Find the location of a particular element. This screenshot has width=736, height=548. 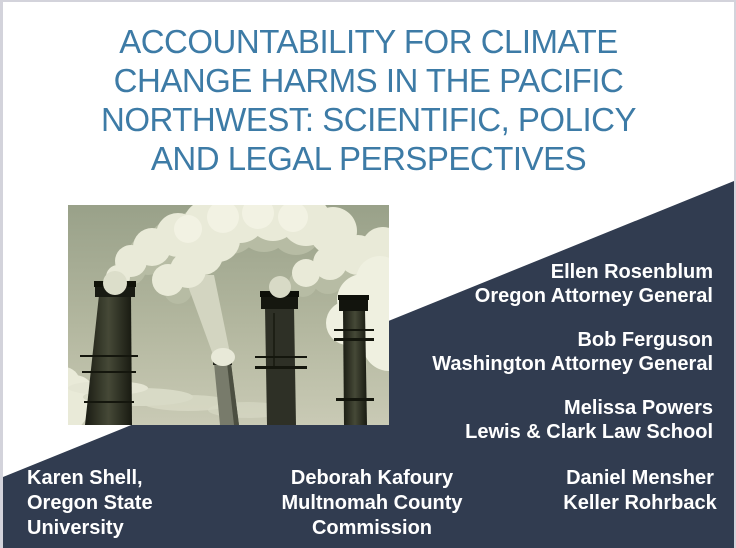

speaker-line: University is located at coordinates (75, 528).